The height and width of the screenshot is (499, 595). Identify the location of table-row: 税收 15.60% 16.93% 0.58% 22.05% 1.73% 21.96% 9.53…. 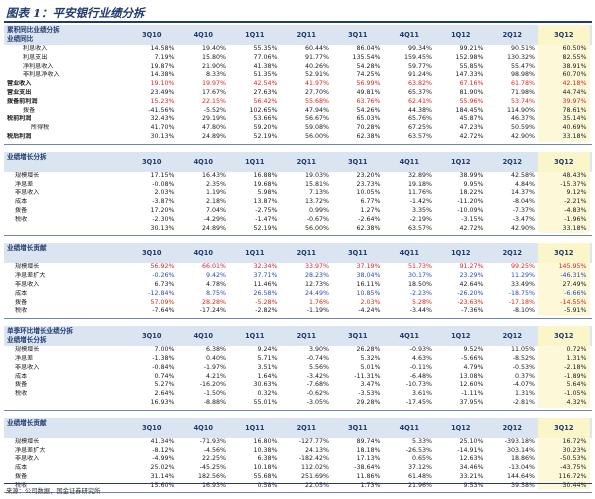
(298, 486).